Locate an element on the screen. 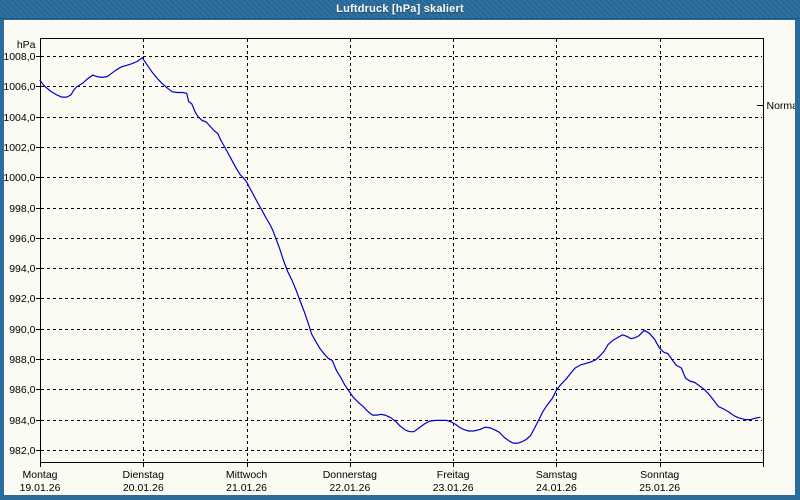 Image resolution: width=800 pixels, height=500 pixels. y-axis-unit-label: hPa is located at coordinates (26, 45).